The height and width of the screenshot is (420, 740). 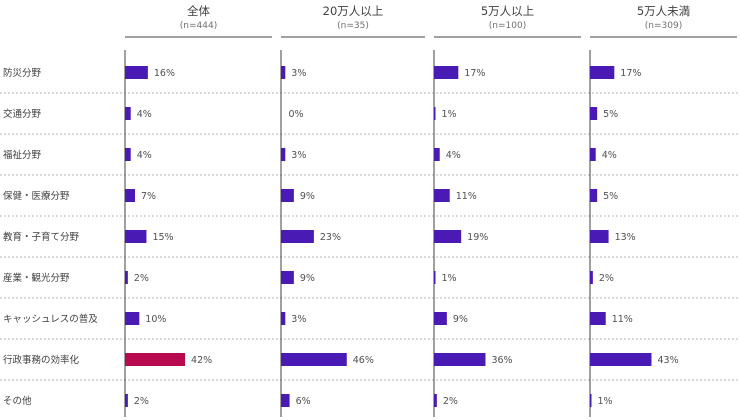 I want to click on value-label: 36%, so click(x=501, y=360).